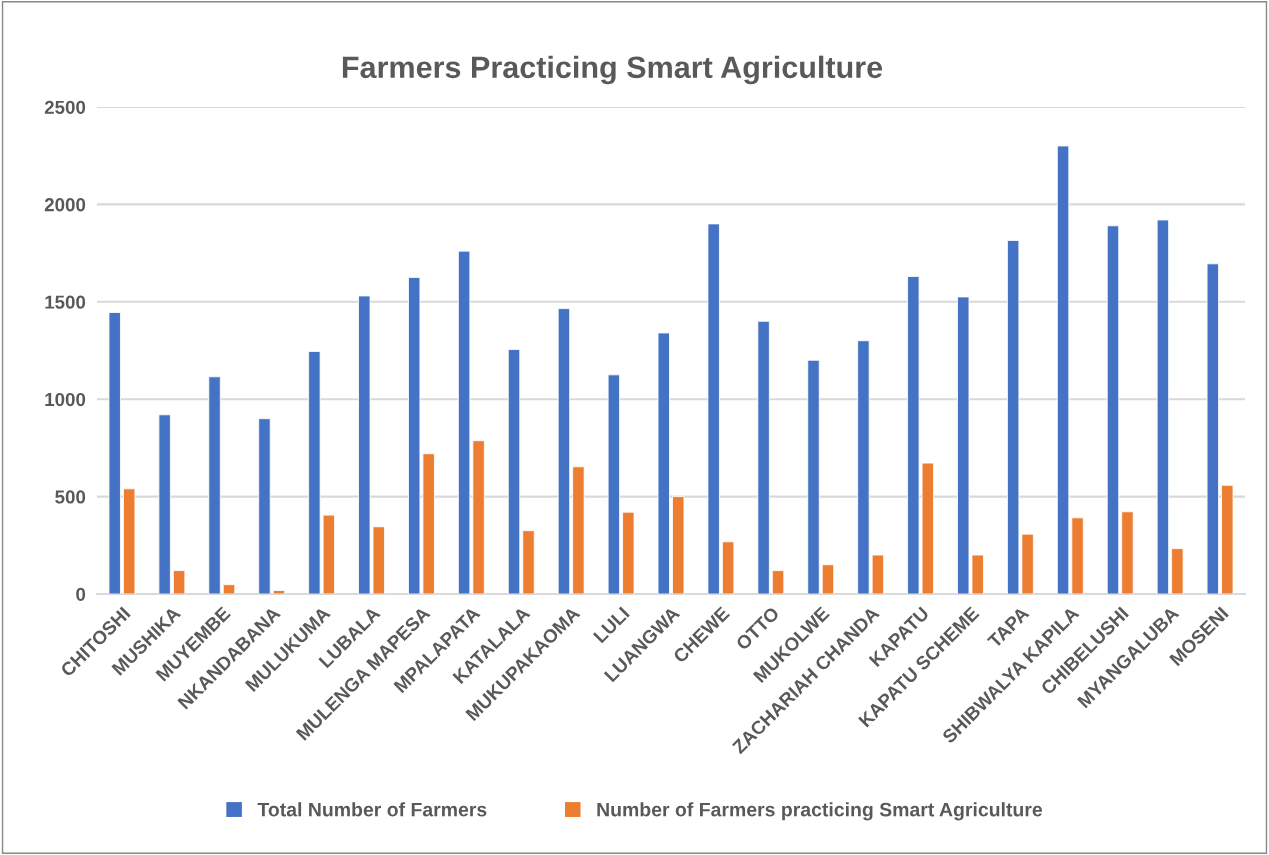 Image resolution: width=1269 pixels, height=855 pixels. Describe the element at coordinates (372, 809) in the screenshot. I see `legend-label: Total Number of Farmers` at that location.